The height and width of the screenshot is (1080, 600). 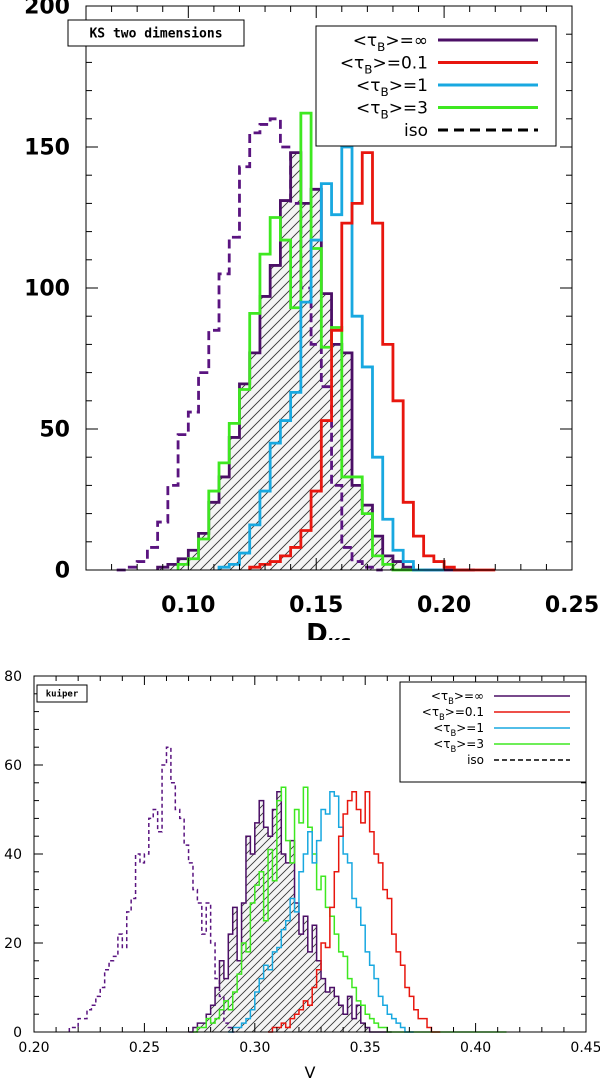 I want to click on legend-item-tau_inf: <τB>=∞, so click(x=445, y=42).